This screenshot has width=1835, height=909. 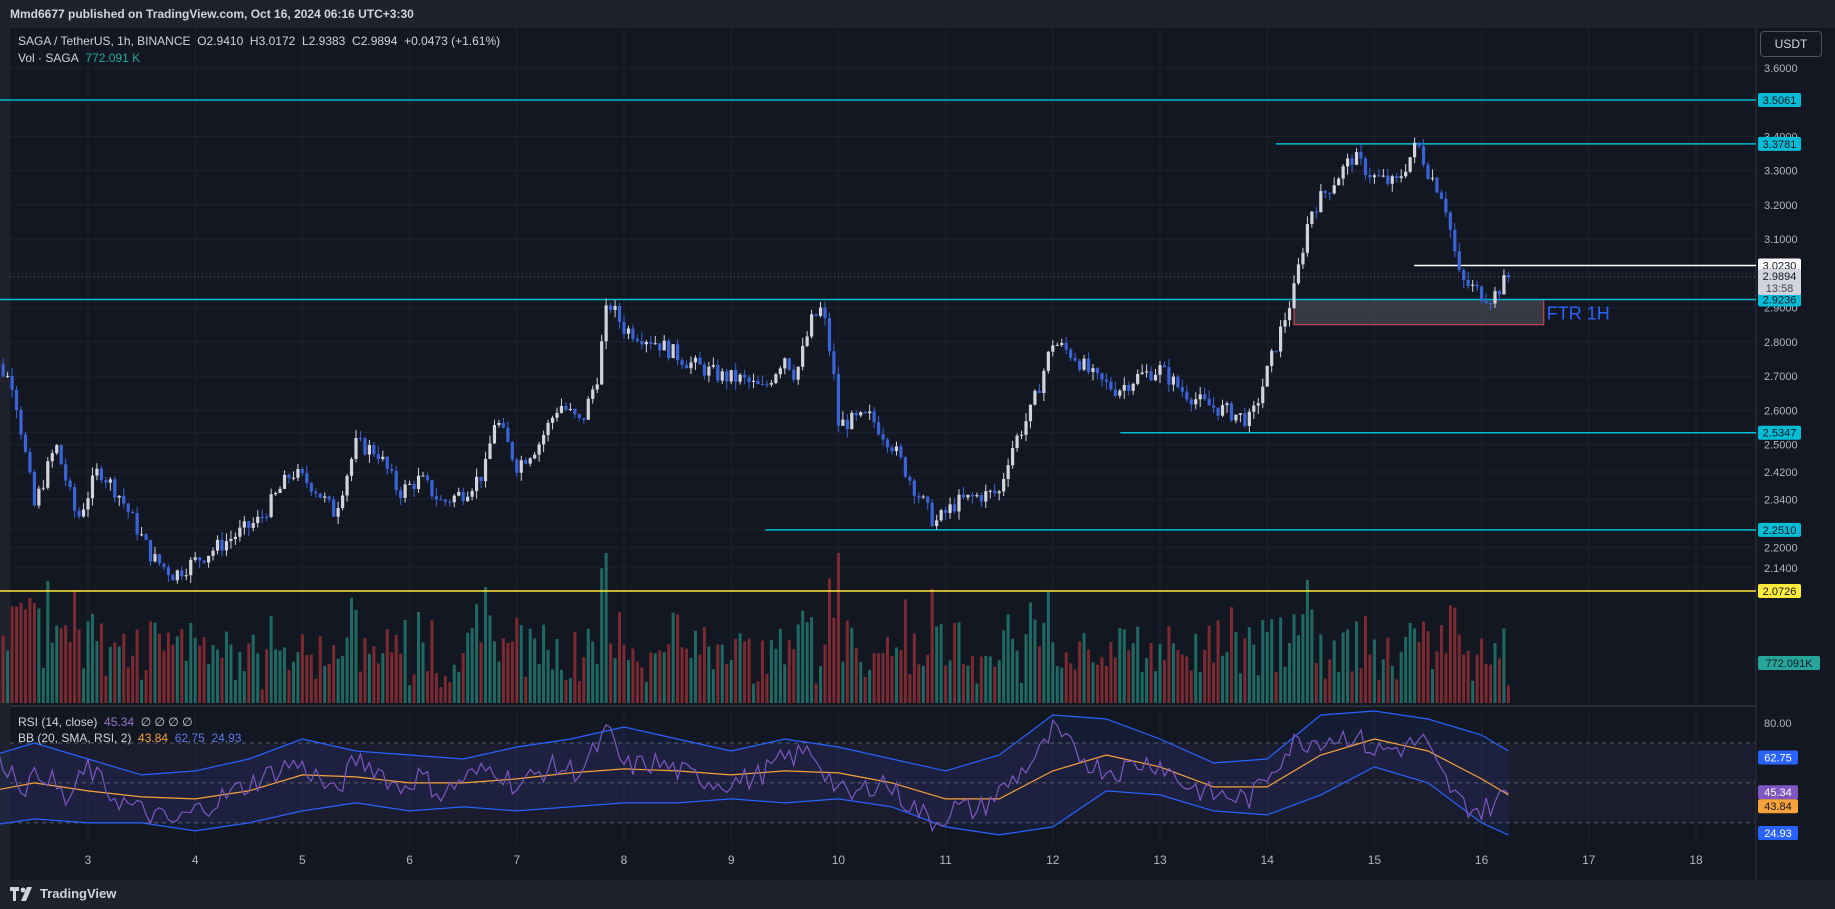 I want to click on price-tick-label: 3.3000, so click(x=1781, y=172).